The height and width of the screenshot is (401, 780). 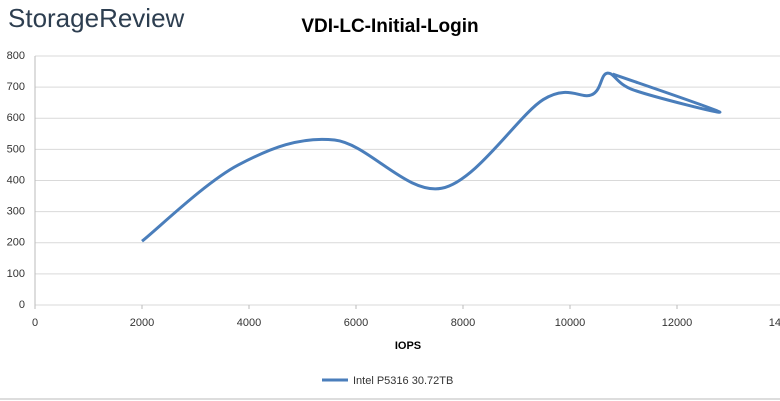 I want to click on y-tick-label: 300, so click(x=16, y=212).